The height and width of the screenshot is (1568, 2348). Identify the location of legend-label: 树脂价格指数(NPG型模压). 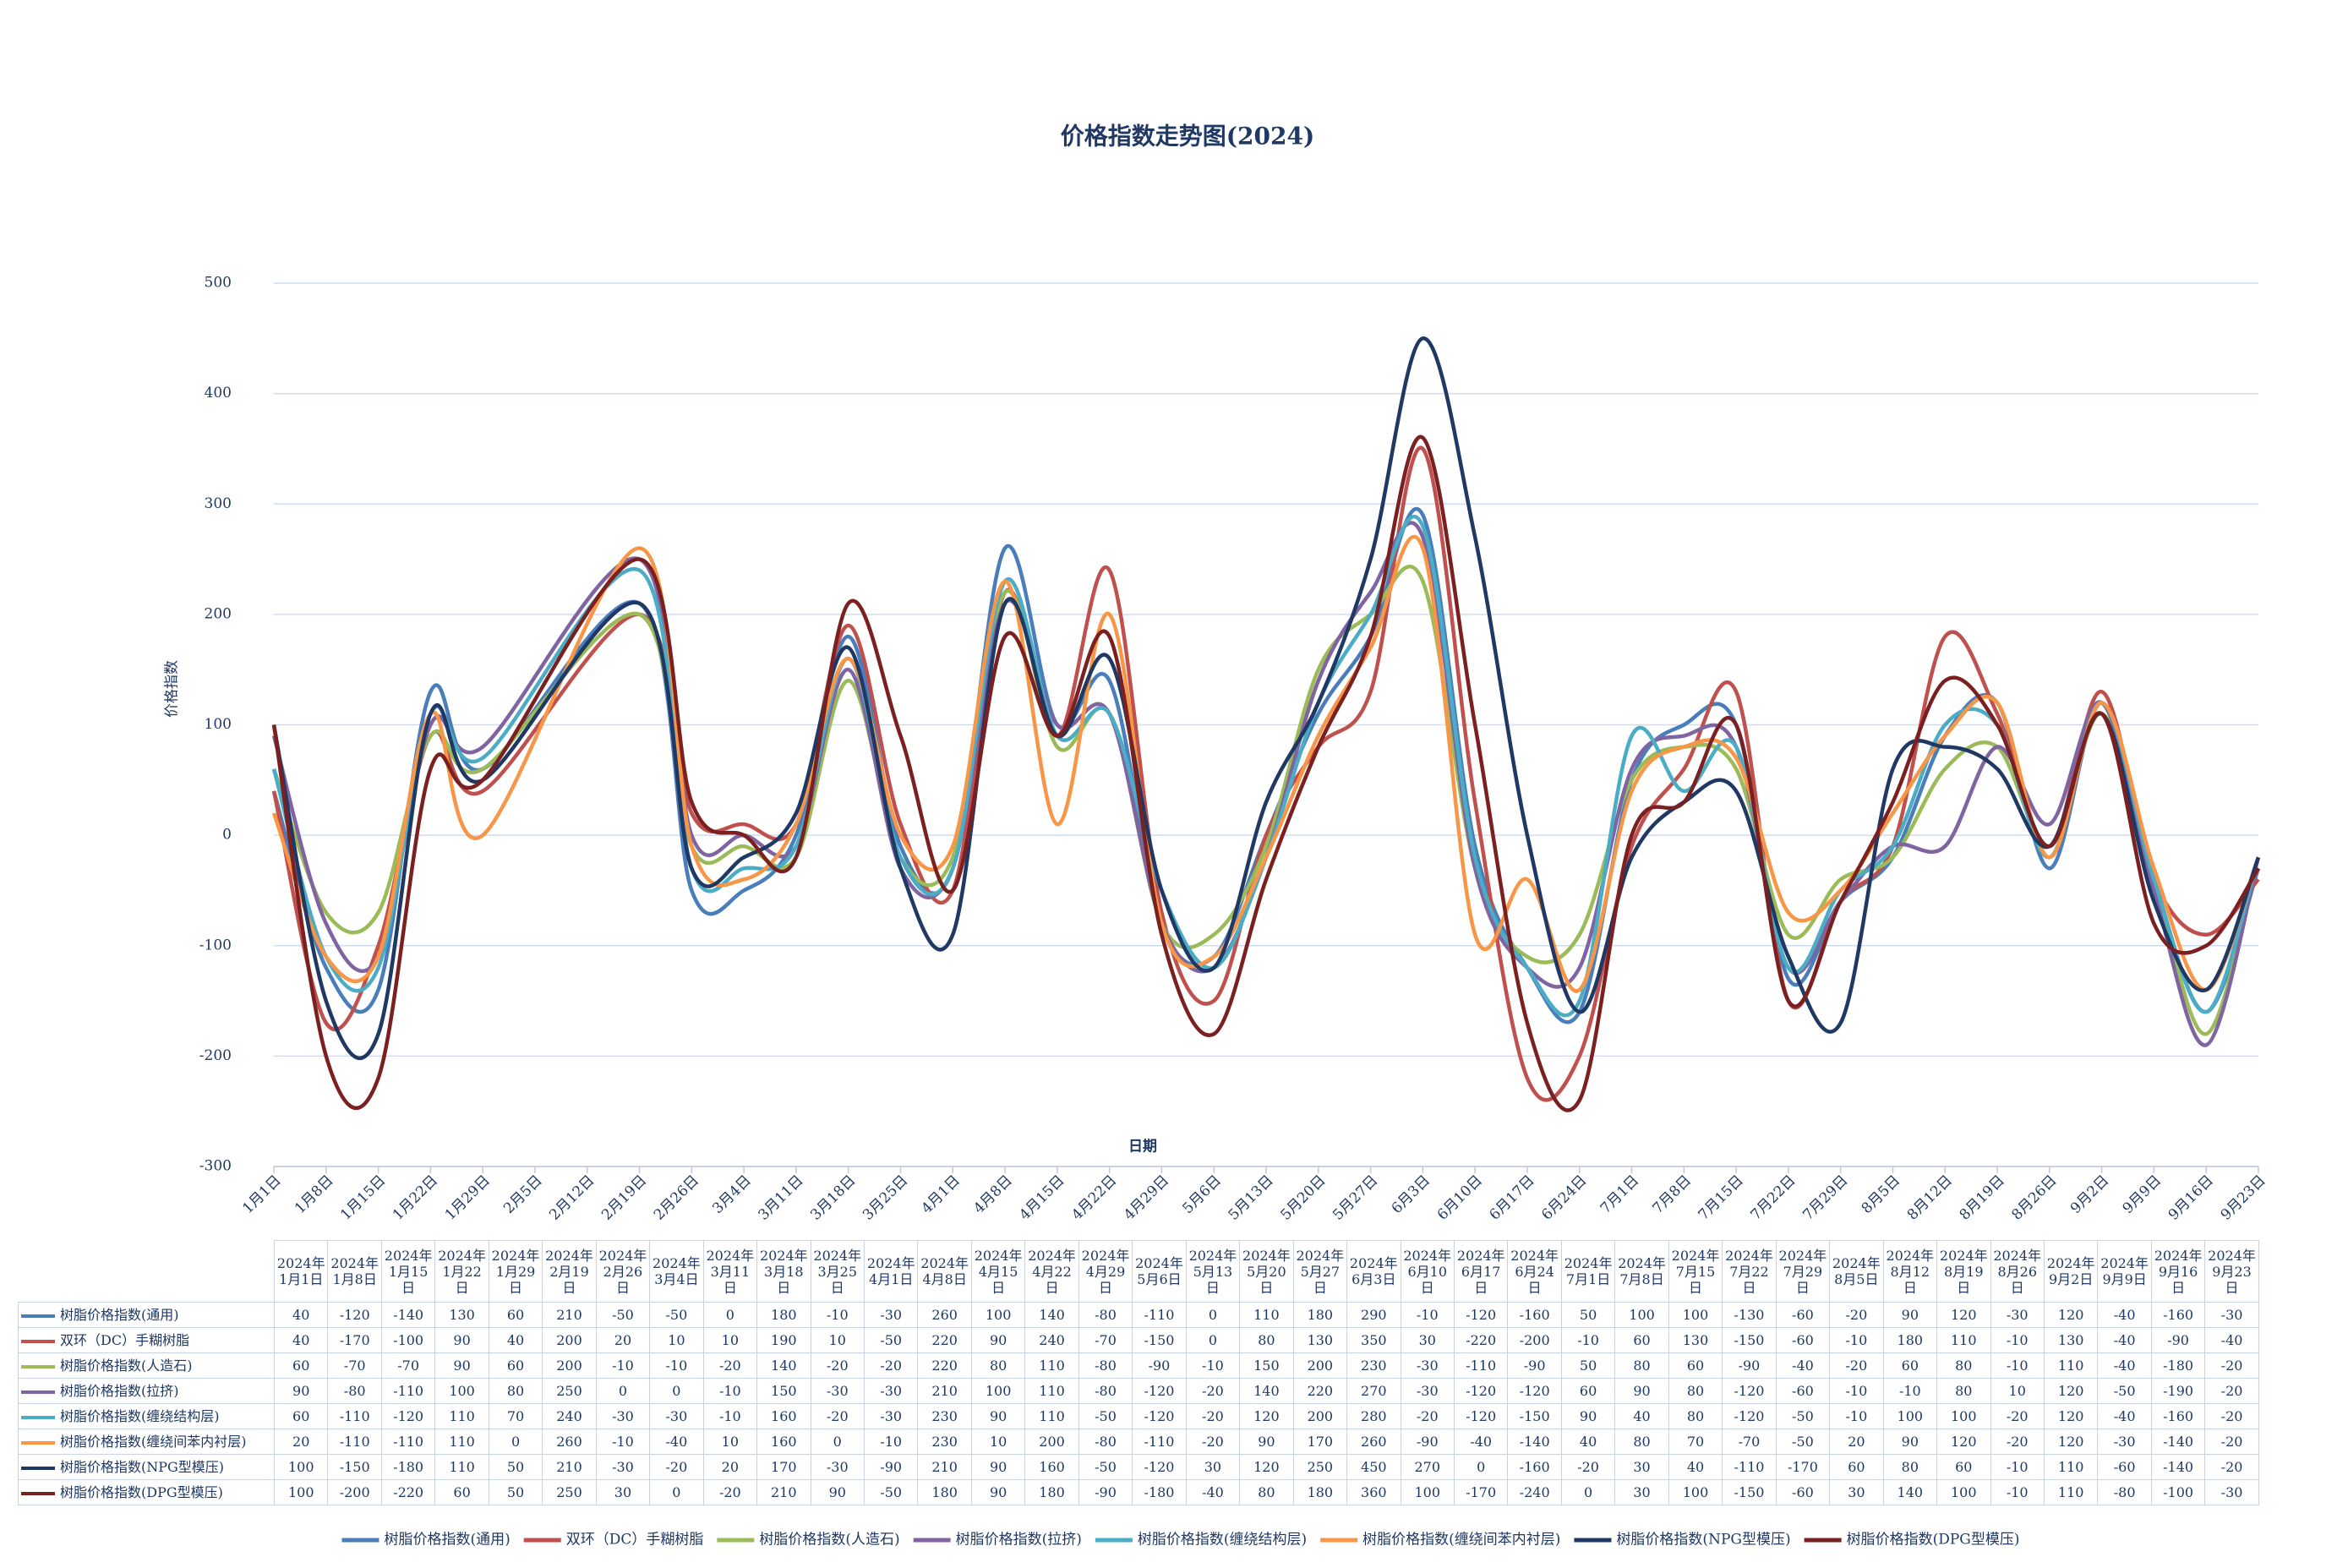
(1703, 1540).